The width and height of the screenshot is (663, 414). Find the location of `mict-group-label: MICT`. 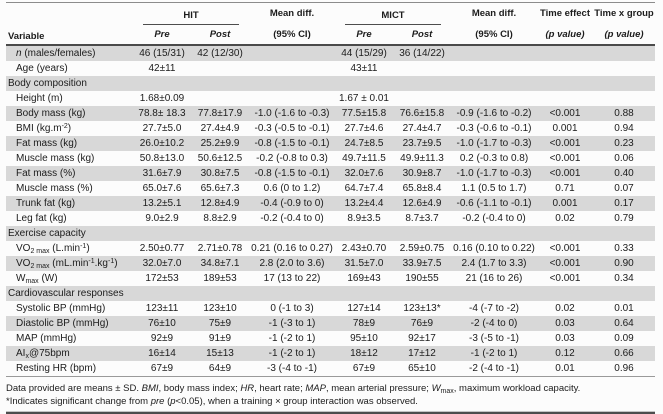

mict-group-label: MICT is located at coordinates (393, 16).